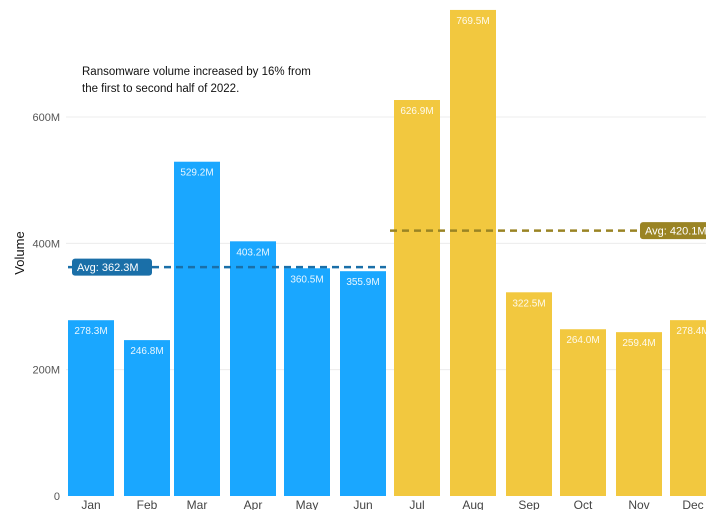  What do you see at coordinates (472, 504) in the screenshot?
I see `x-tick-label: Aug` at bounding box center [472, 504].